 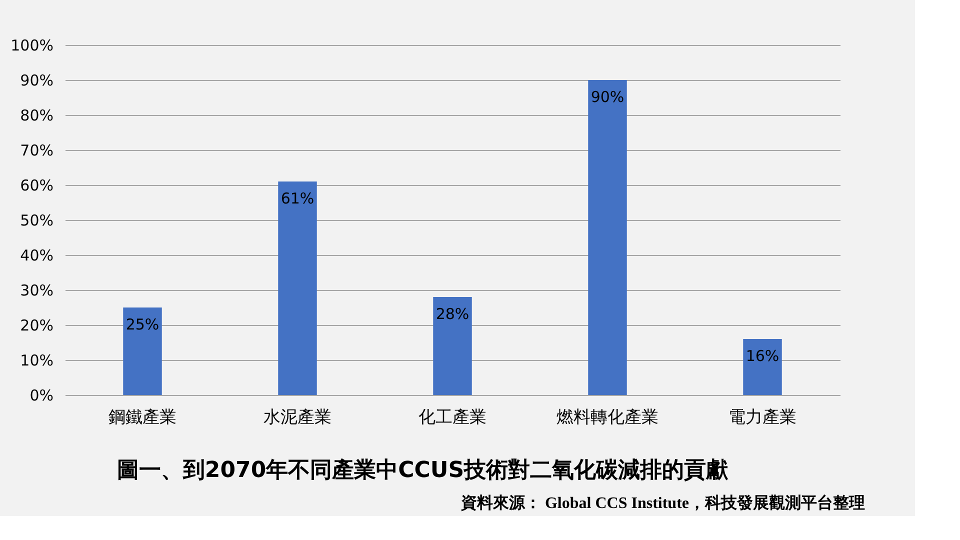 I want to click on y-tick-label: 90%, so click(x=37, y=81).